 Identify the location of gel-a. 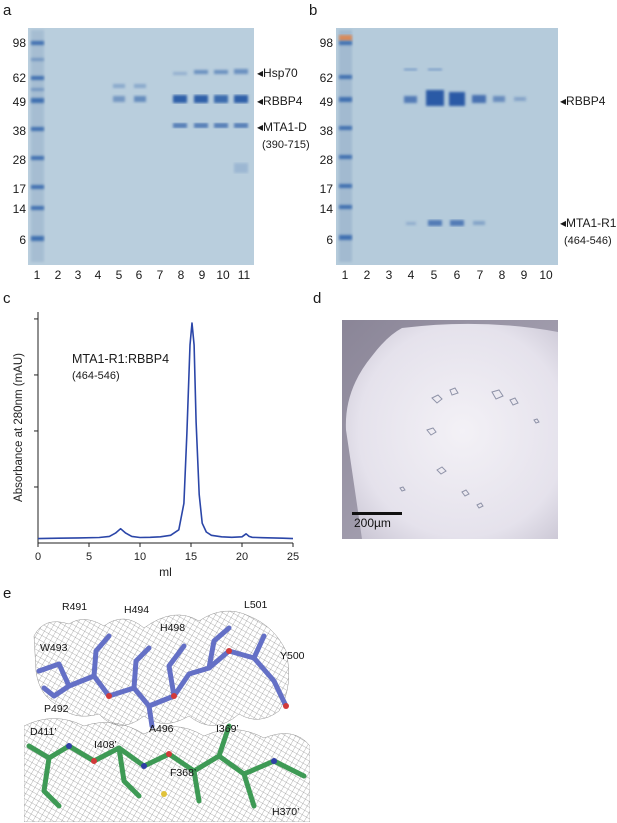
(141, 146).